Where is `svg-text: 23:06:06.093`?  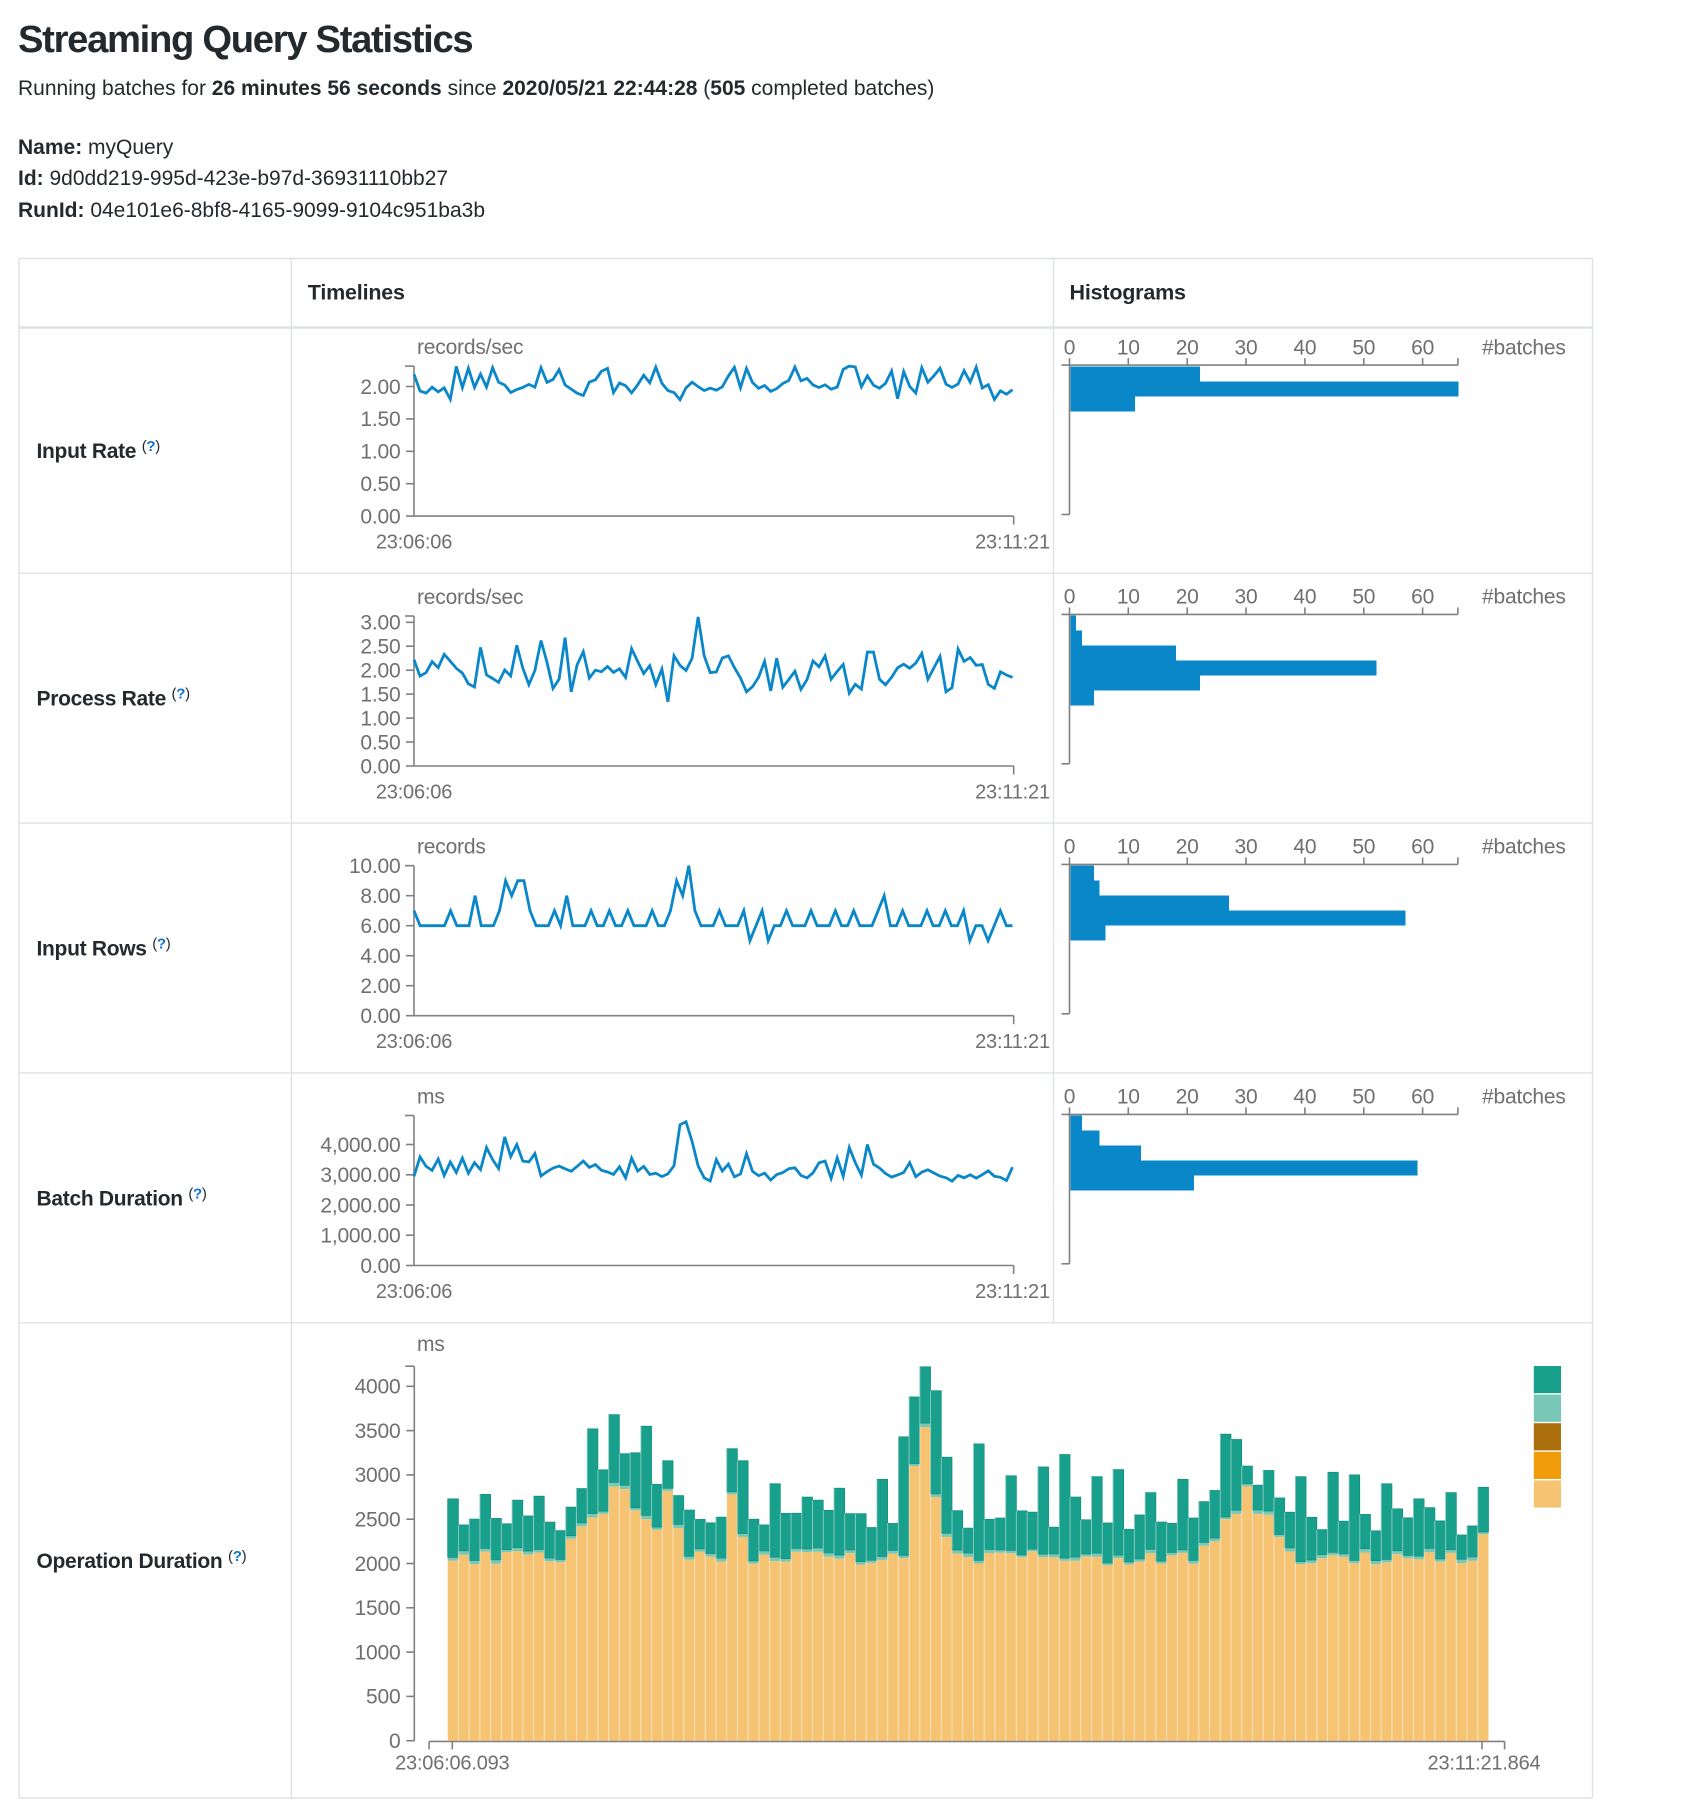
svg-text: 23:06:06.093 is located at coordinates (452, 1763).